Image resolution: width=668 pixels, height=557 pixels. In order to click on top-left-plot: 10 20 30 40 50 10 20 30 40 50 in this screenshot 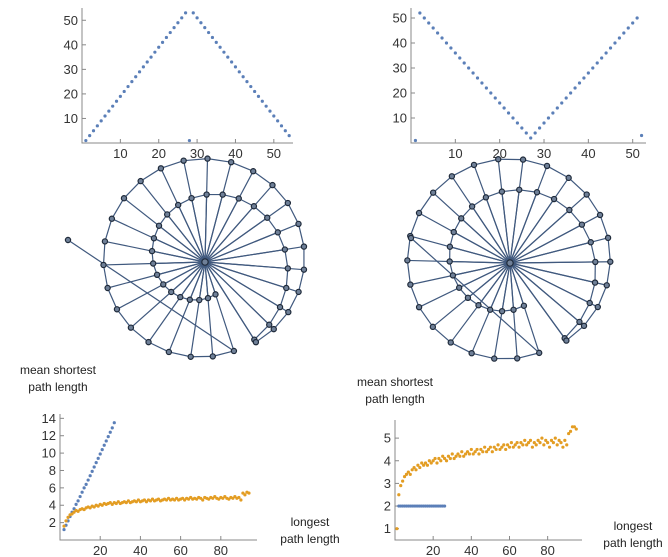, I will do `click(178, 84)`.